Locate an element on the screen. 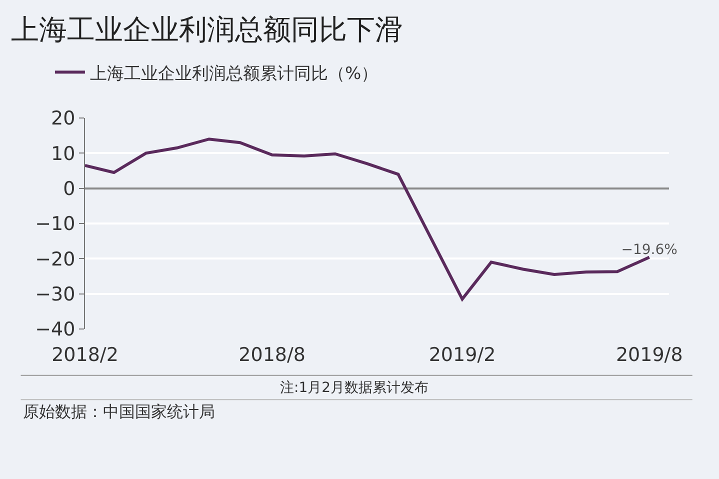 Image resolution: width=719 pixels, height=479 pixels. y-tick-label: 0 is located at coordinates (69, 189).